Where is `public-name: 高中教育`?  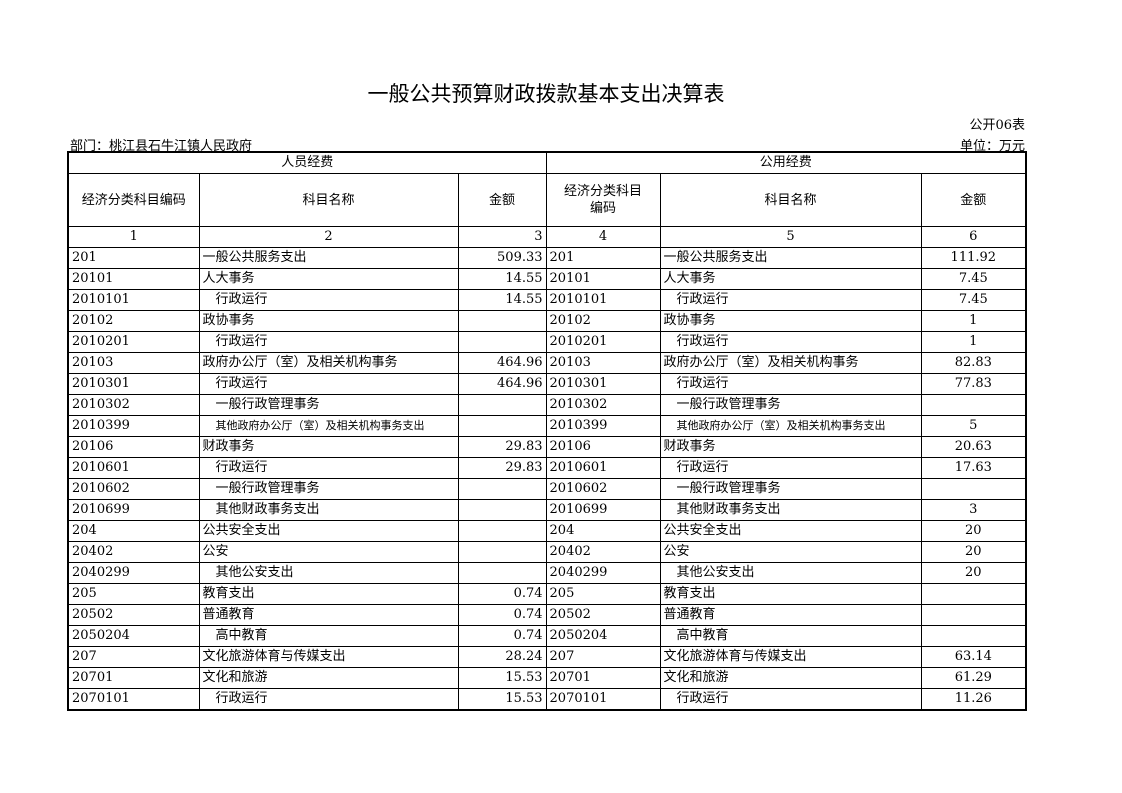
public-name: 高中教育 is located at coordinates (790, 636).